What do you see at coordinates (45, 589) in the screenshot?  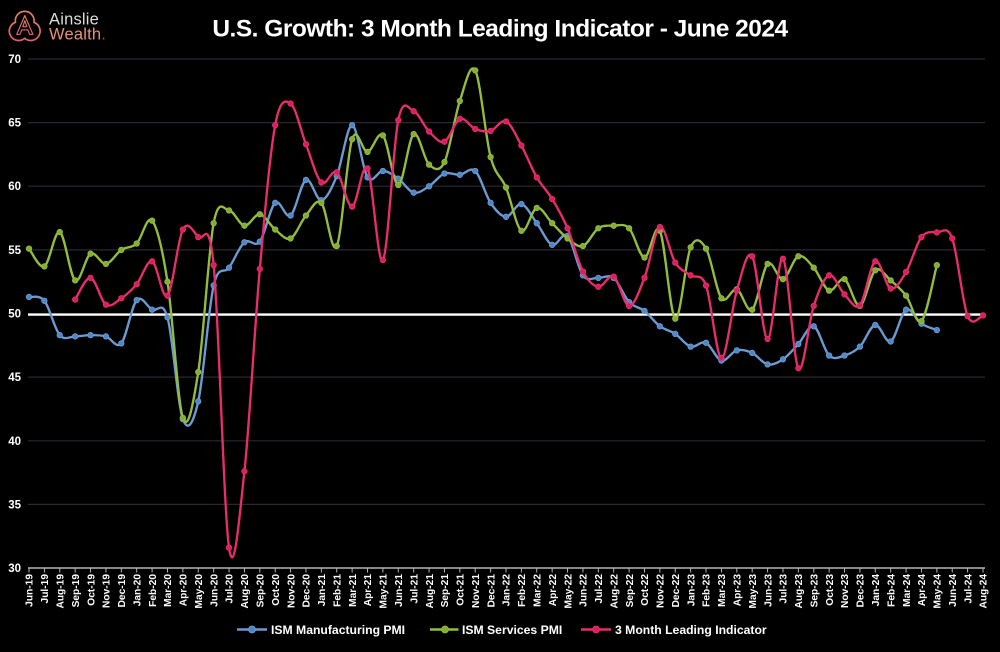 I see `svg-text: Jul-19` at bounding box center [45, 589].